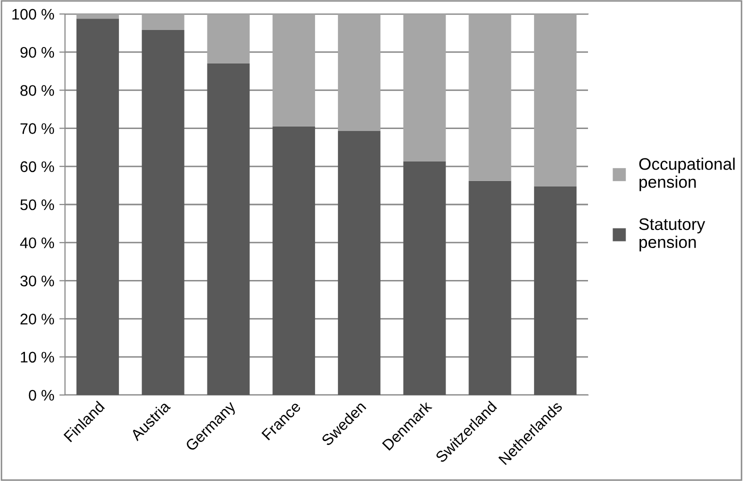 The height and width of the screenshot is (481, 743). What do you see at coordinates (672, 235) in the screenshot?
I see `legend-label: Statutory pension` at bounding box center [672, 235].